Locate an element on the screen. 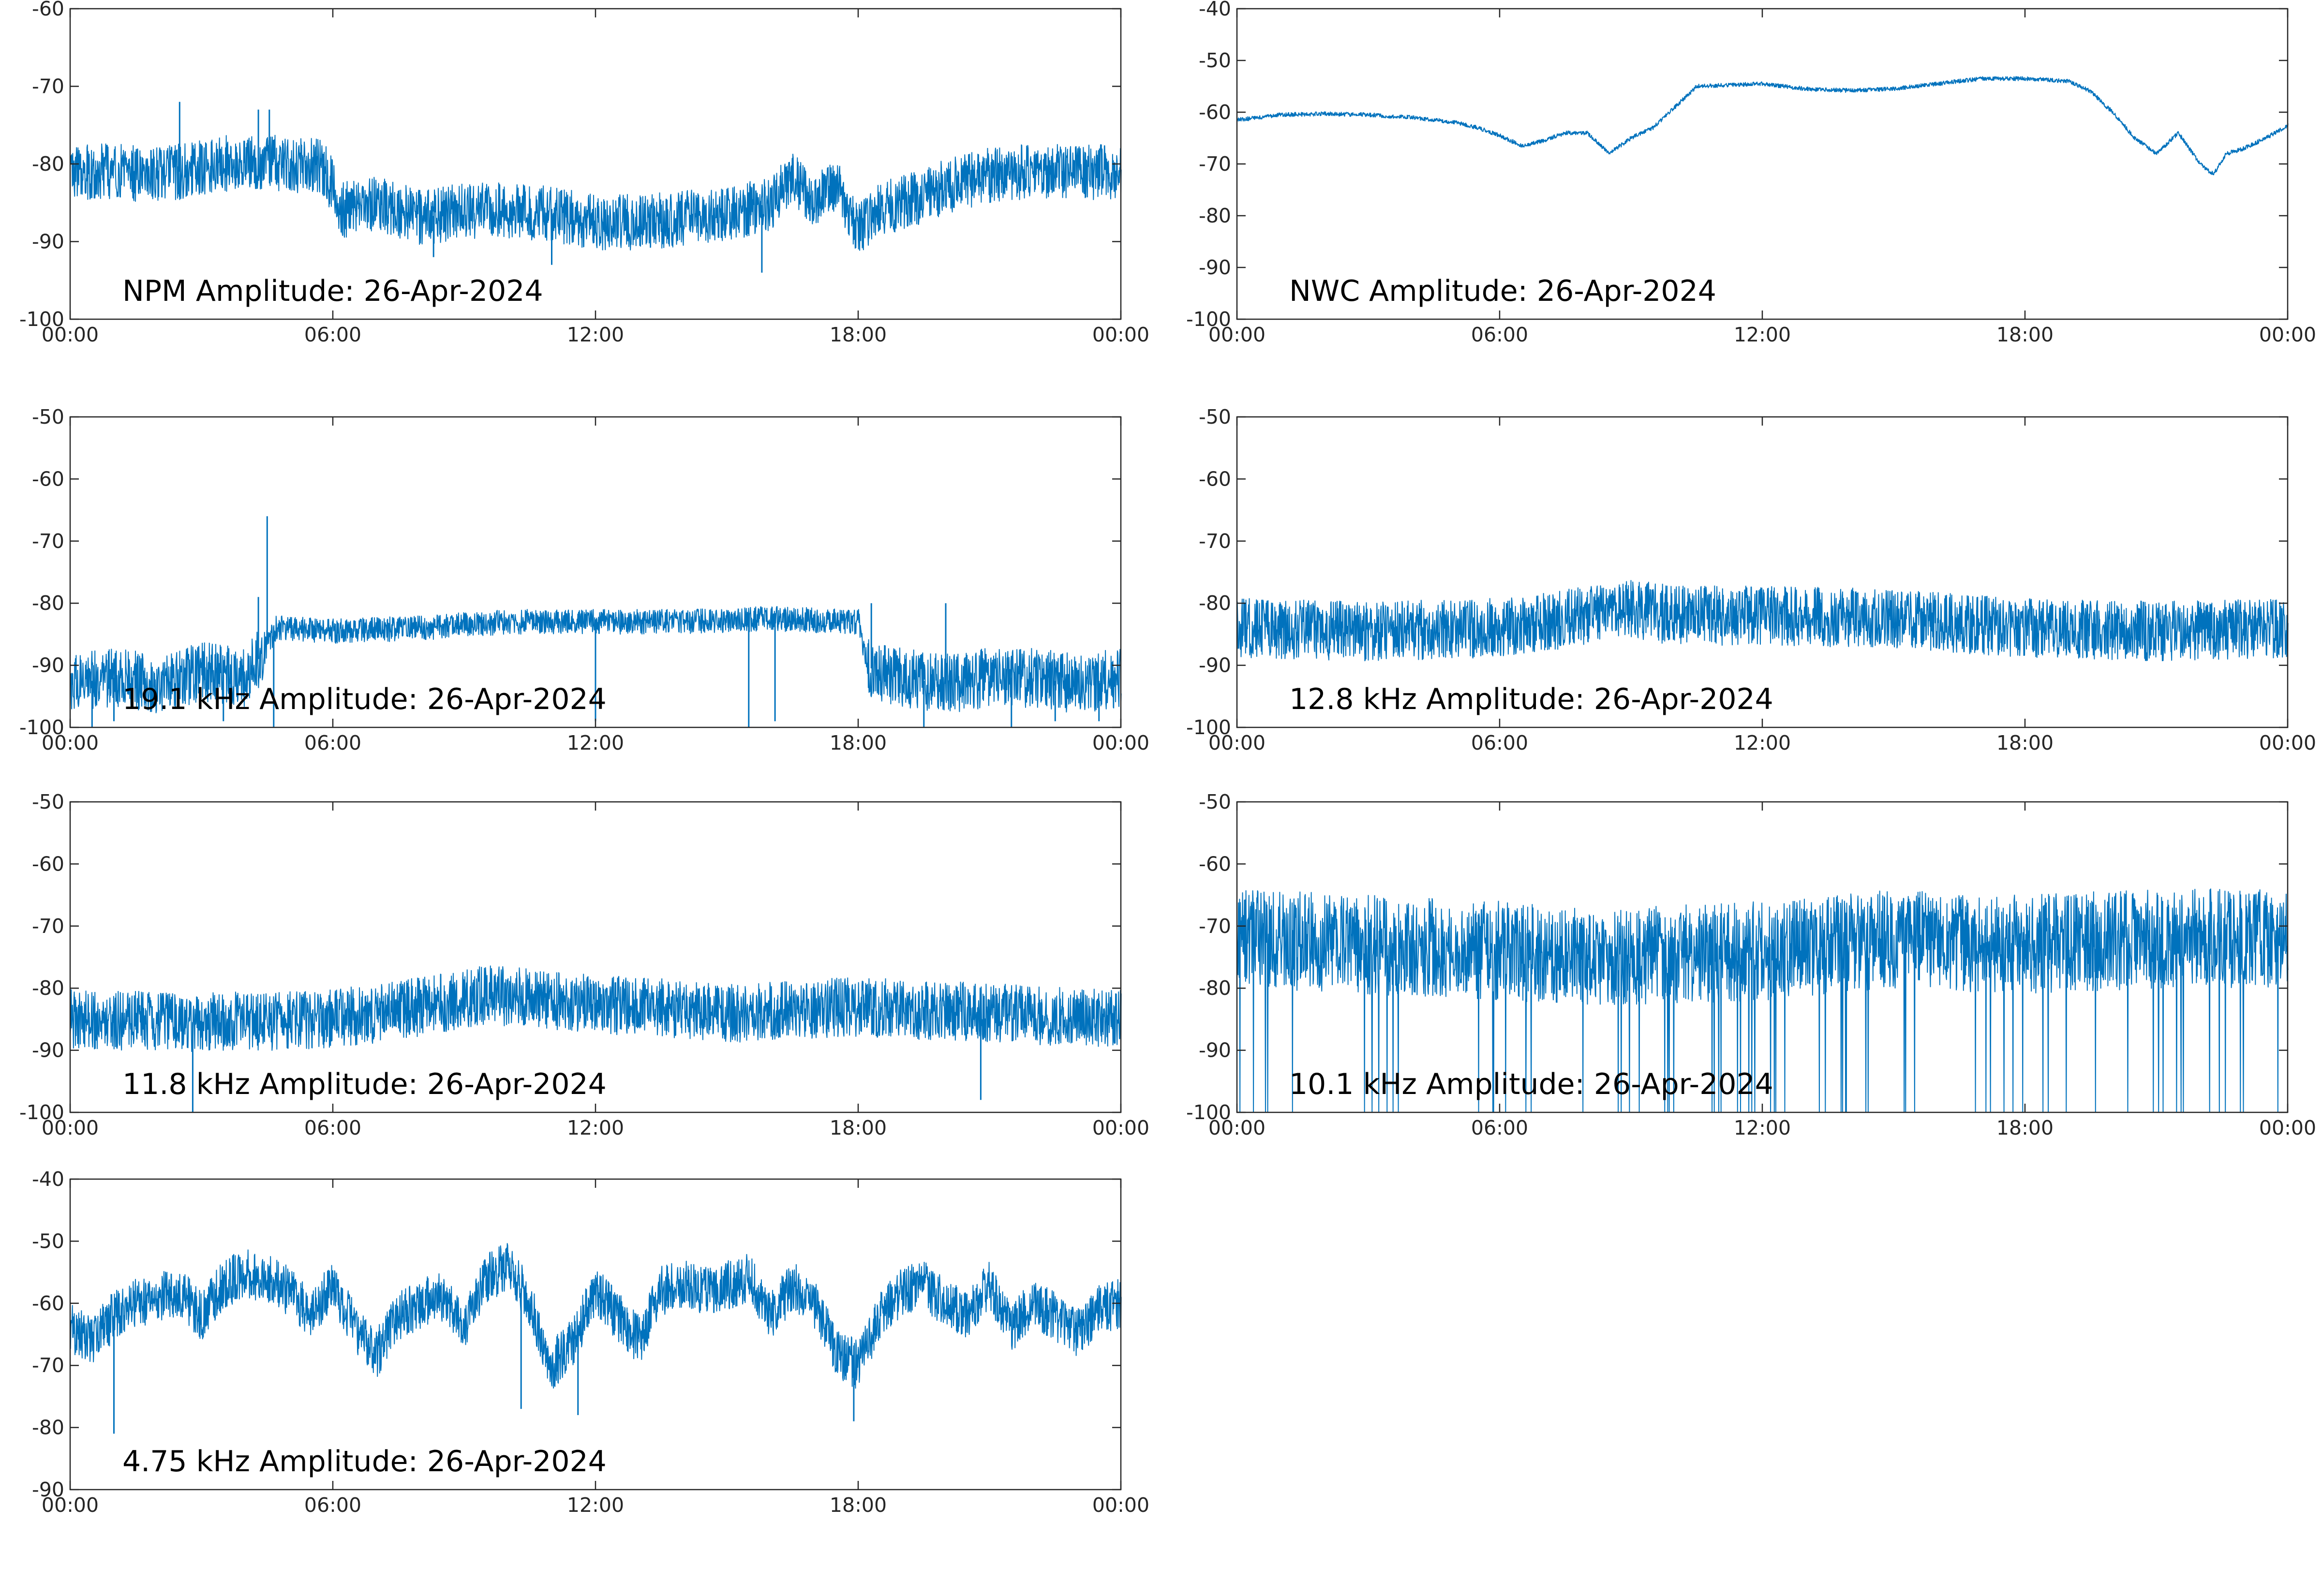  panel-title: 12.8 kHz Amplitude: 26-Apr-2024 is located at coordinates (1531, 699).